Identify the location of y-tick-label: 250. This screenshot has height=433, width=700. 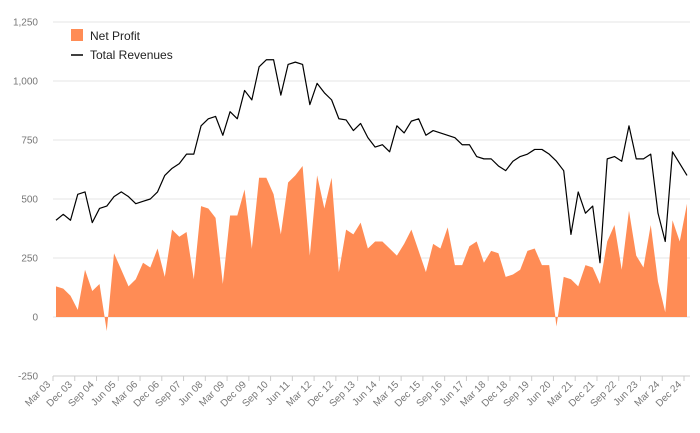
(29, 259).